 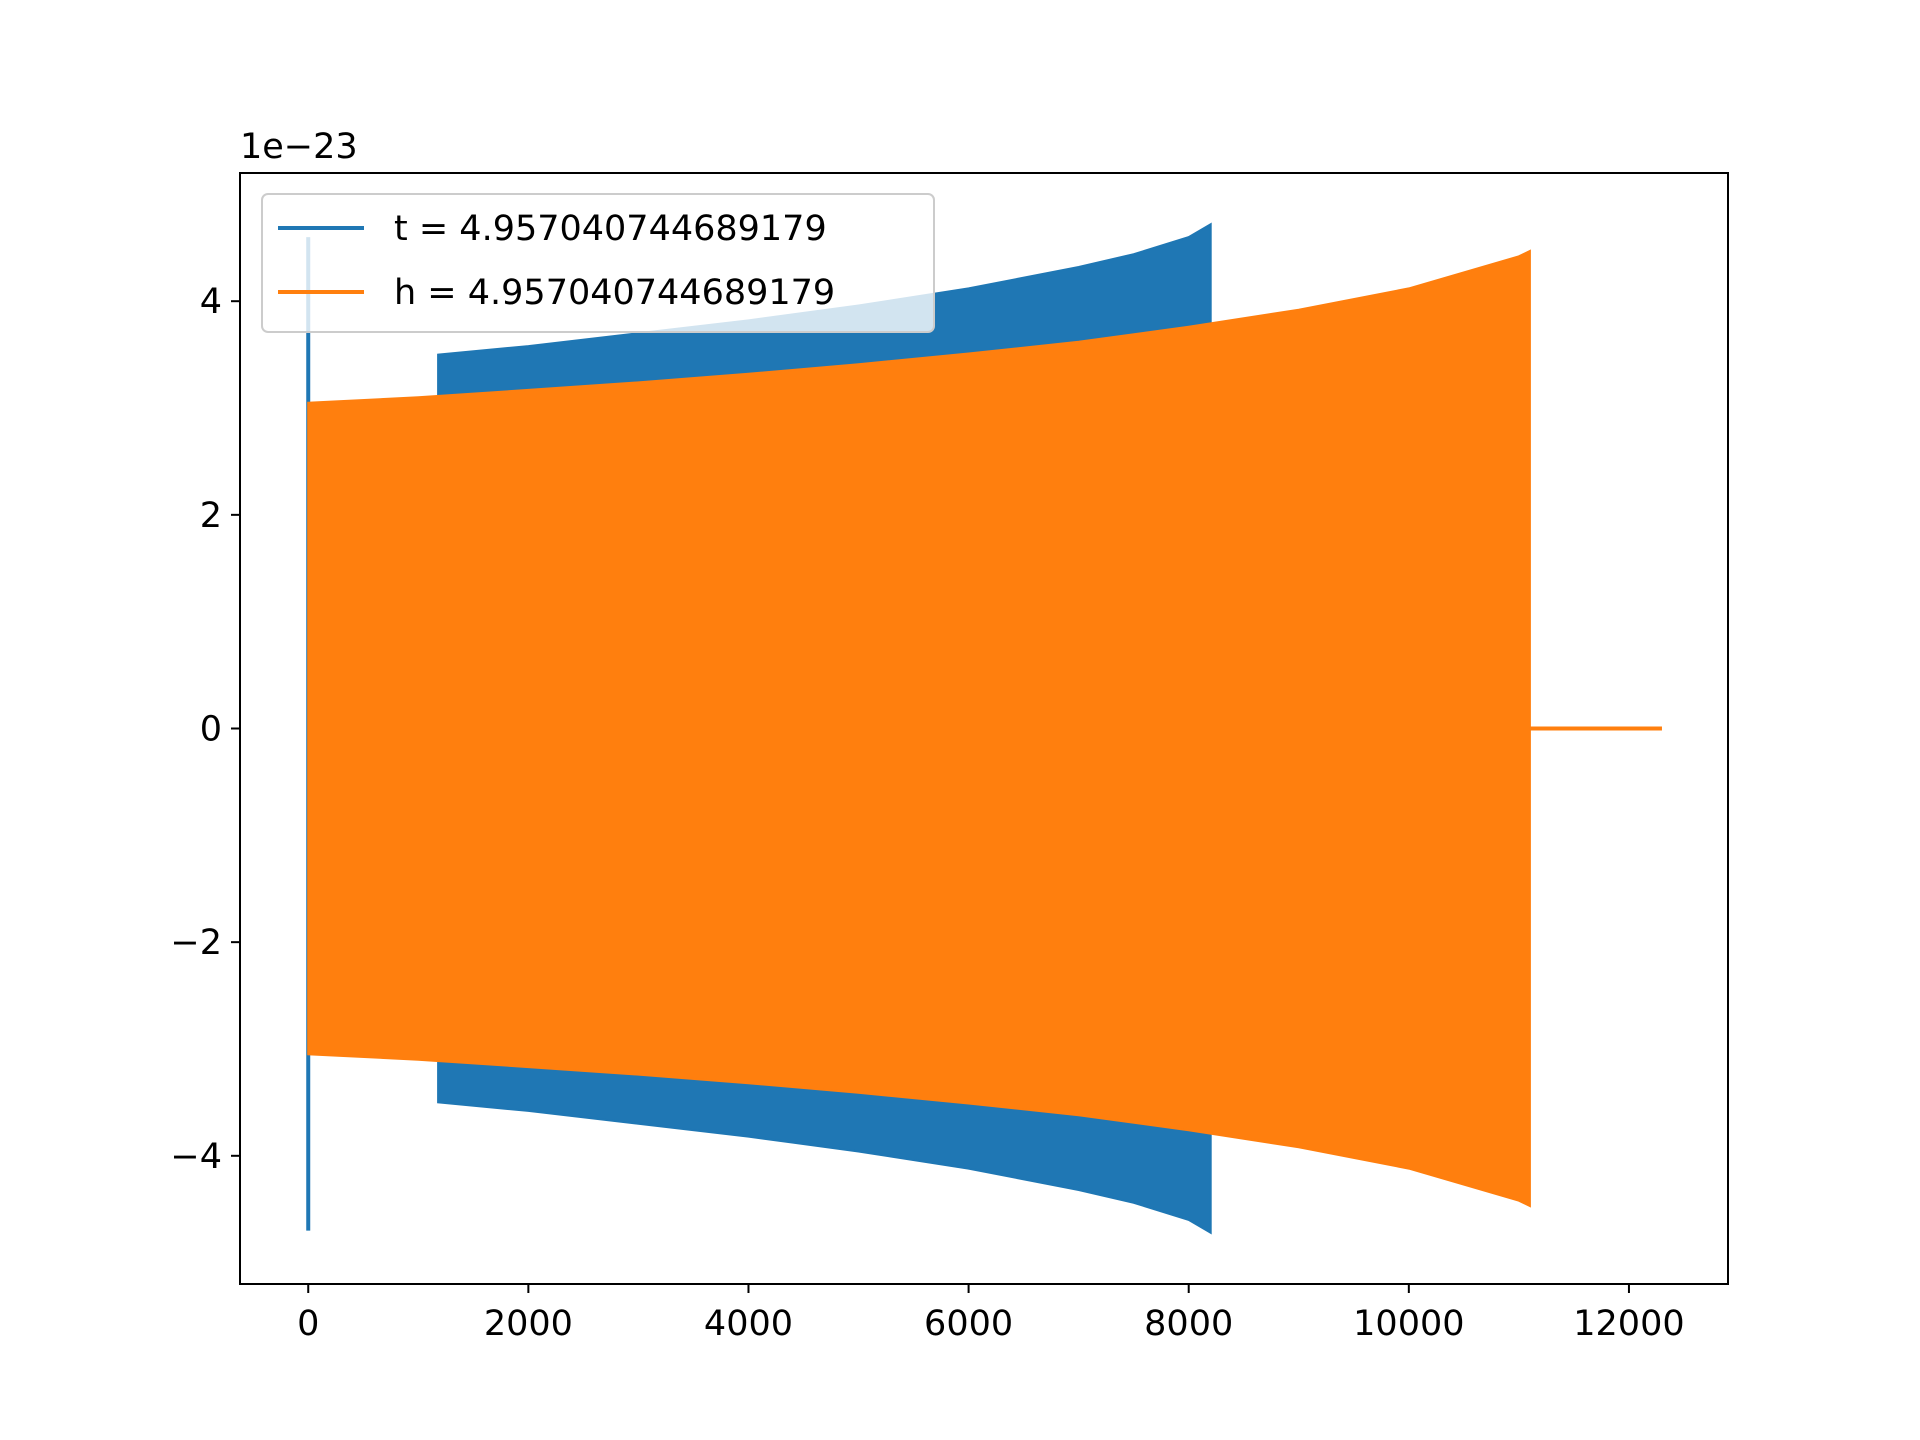 I want to click on legend-label-h: h = 4.957040744689179, so click(x=614, y=293).